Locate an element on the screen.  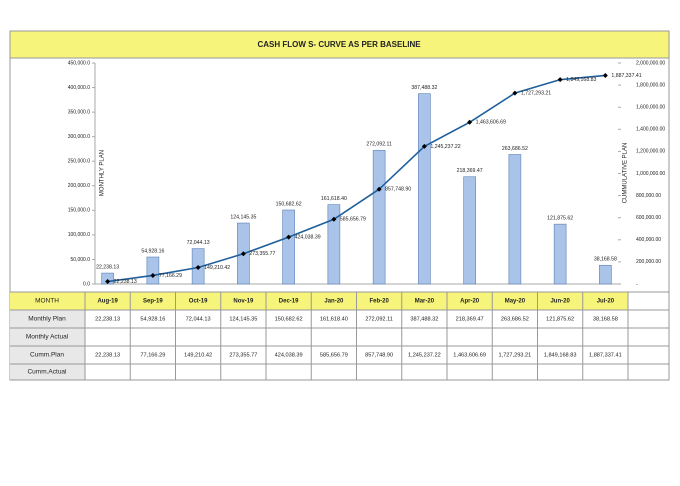
cumm-cell: 22,238.13 is located at coordinates (107, 355).